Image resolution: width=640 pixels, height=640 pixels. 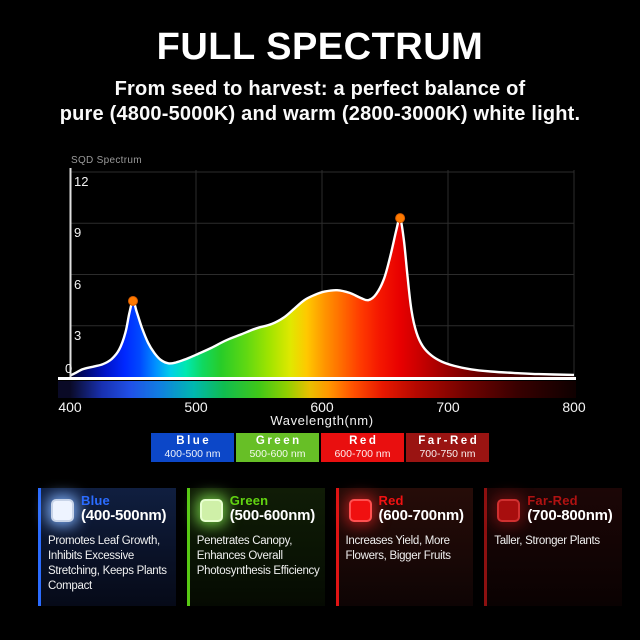 I want to click on y-tick-label: 12, so click(x=81, y=181).